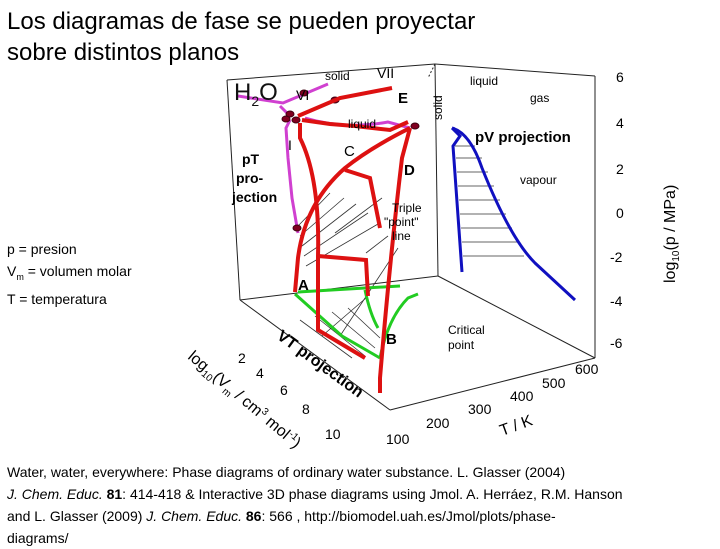 This screenshot has height=549, width=720. I want to click on logp-axis: 6 4 2 0 -2 -4 -6 log10(p / MPa), so click(646, 210).